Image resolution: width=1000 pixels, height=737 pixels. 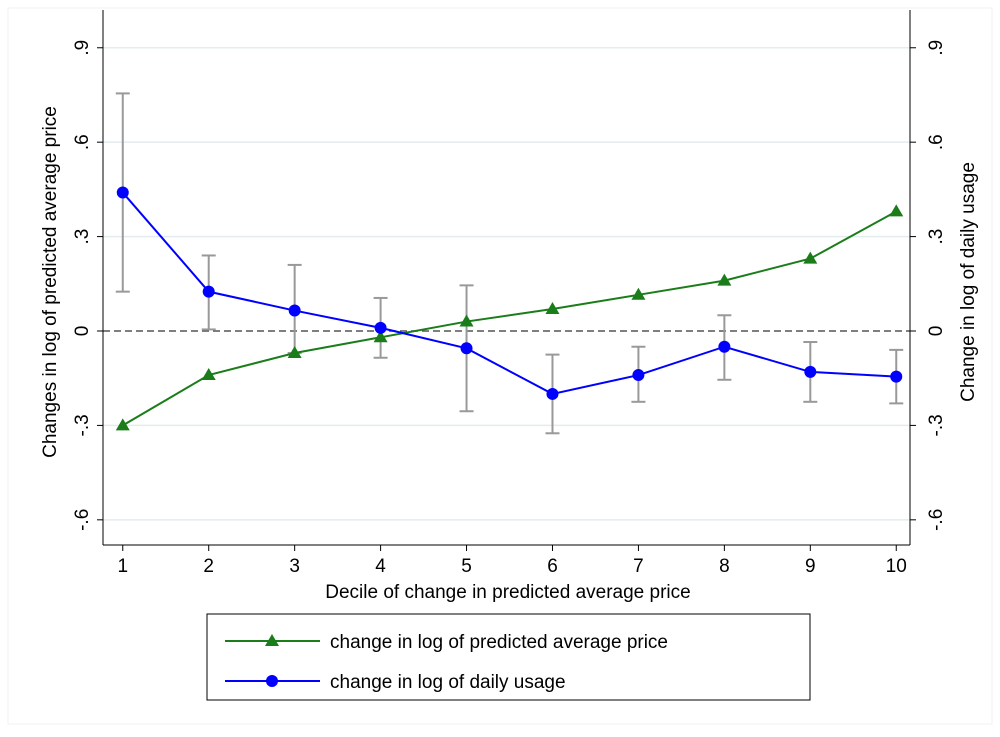 What do you see at coordinates (82, 48) in the screenshot?
I see `y-tick-label: .9` at bounding box center [82, 48].